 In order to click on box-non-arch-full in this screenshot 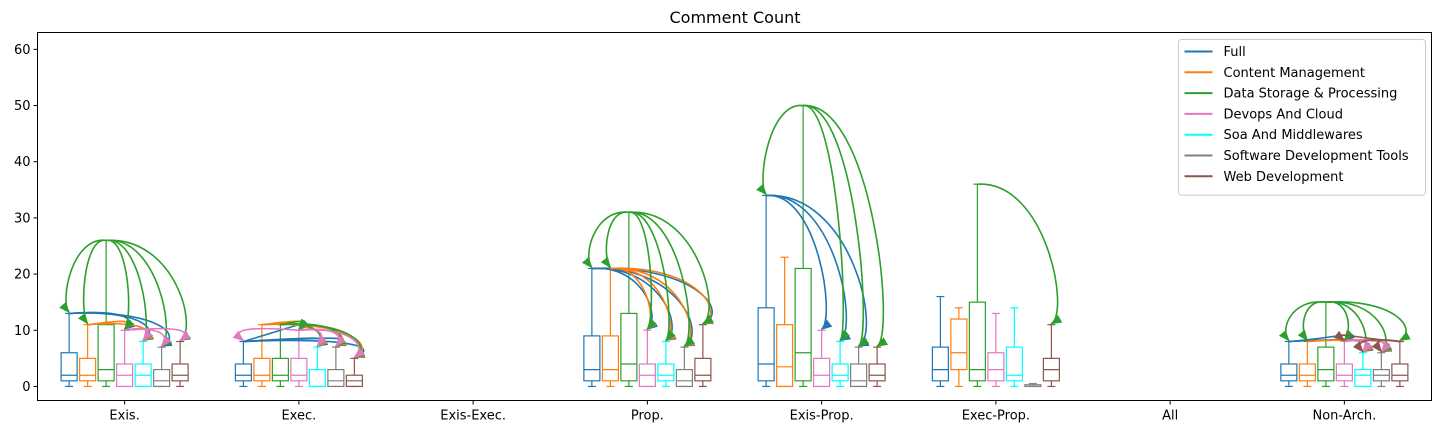, I will do `click(1289, 364)`.